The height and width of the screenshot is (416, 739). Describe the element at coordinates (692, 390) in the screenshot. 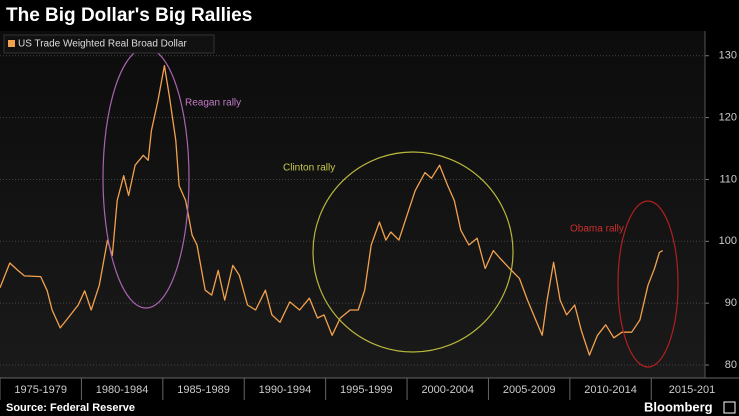

I see `x-tick-label: 2015-201` at that location.